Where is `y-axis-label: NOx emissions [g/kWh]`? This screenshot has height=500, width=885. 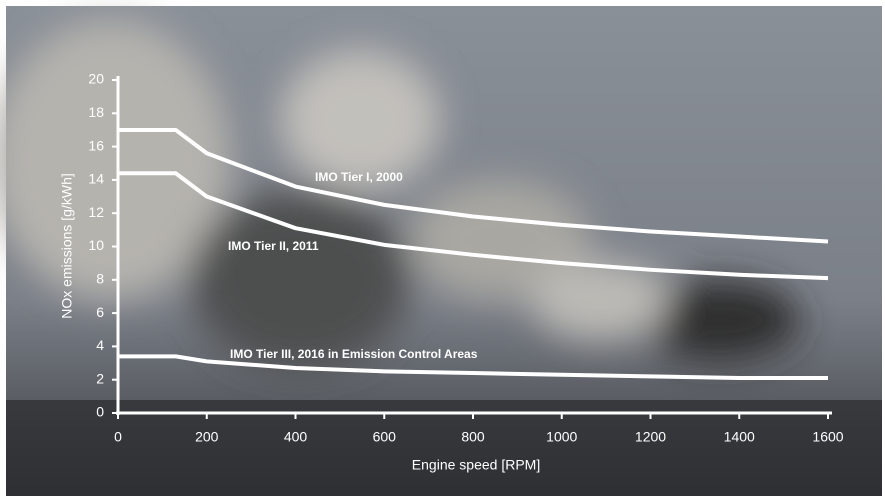 y-axis-label: NOx emissions [g/kWh] is located at coordinates (67, 245).